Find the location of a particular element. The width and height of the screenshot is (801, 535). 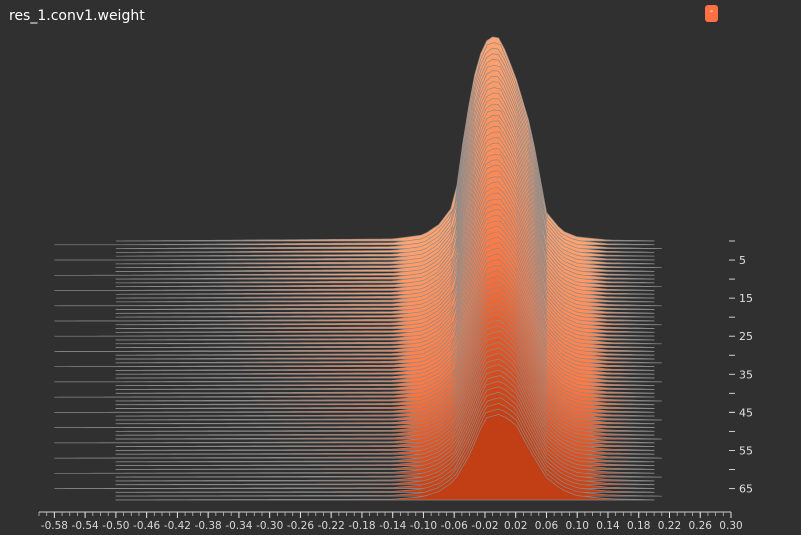

x-tick-label: 0.14 is located at coordinates (608, 526).